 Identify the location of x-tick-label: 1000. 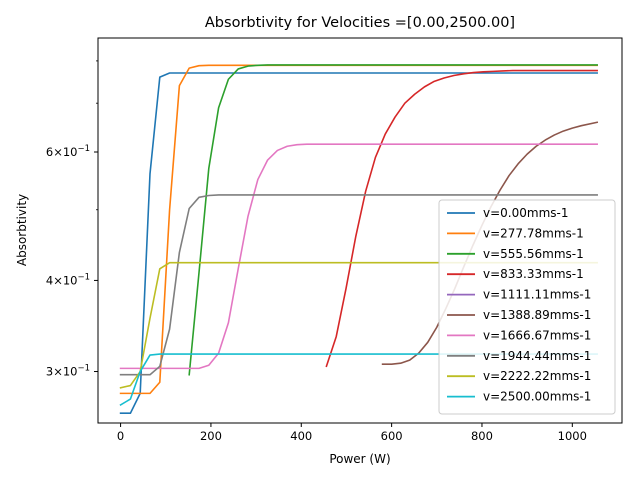
(572, 436).